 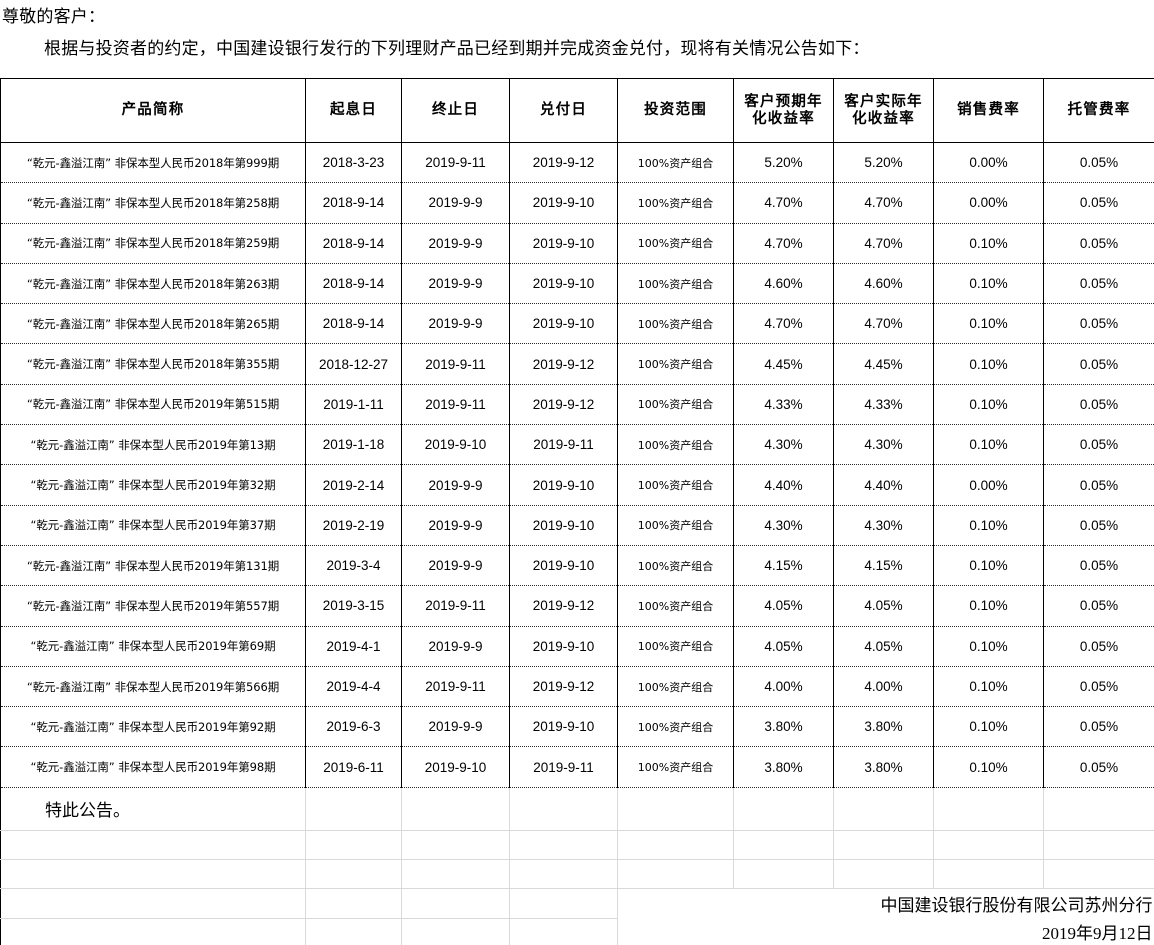 What do you see at coordinates (783, 102) in the screenshot?
I see `header-line-1: 客户预期年` at bounding box center [783, 102].